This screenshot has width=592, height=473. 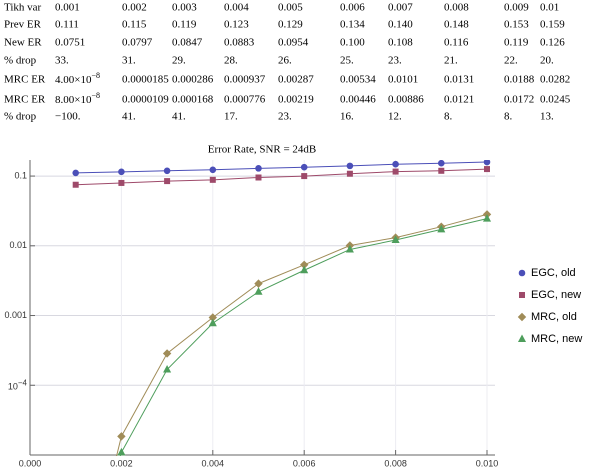 I want to click on table-cell: 0.134, so click(x=352, y=25).